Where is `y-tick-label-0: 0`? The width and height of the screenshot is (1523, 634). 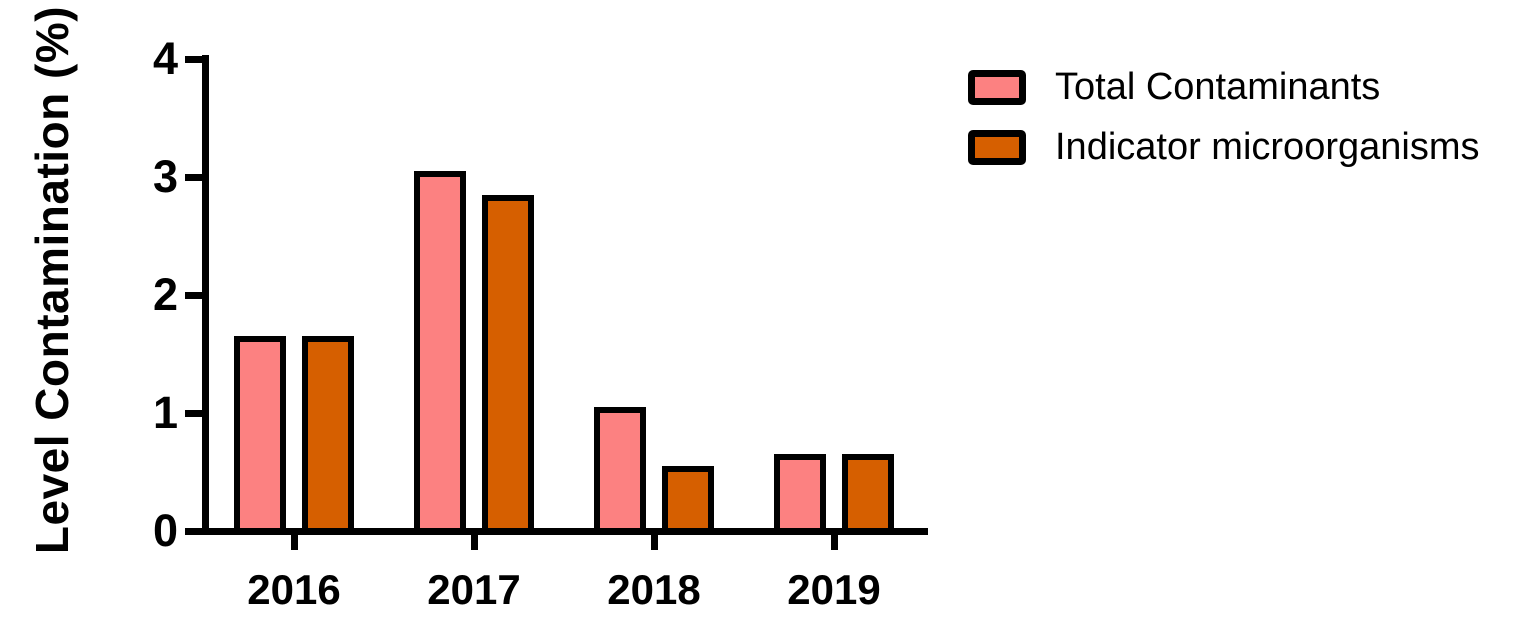
y-tick-label-0: 0 is located at coordinates (165, 530).